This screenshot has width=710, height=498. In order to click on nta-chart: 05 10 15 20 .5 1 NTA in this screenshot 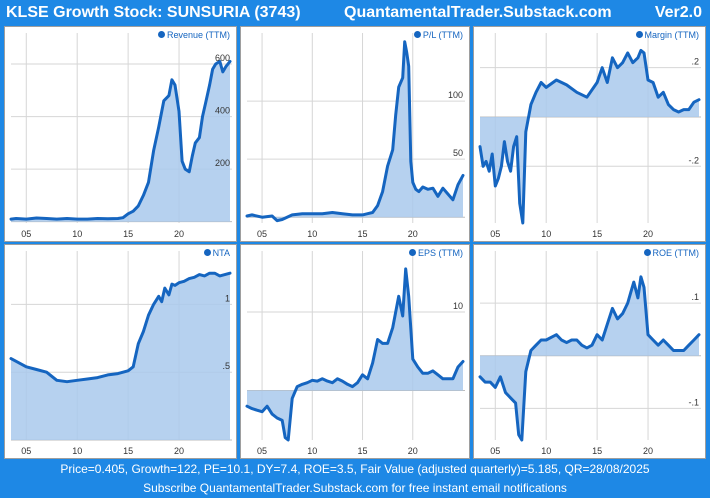, I will do `click(120, 351)`.